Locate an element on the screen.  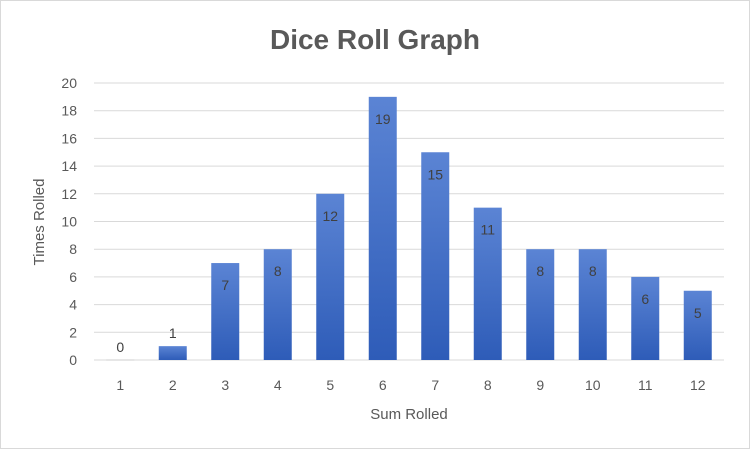
x-tick-label: 2 is located at coordinates (173, 385).